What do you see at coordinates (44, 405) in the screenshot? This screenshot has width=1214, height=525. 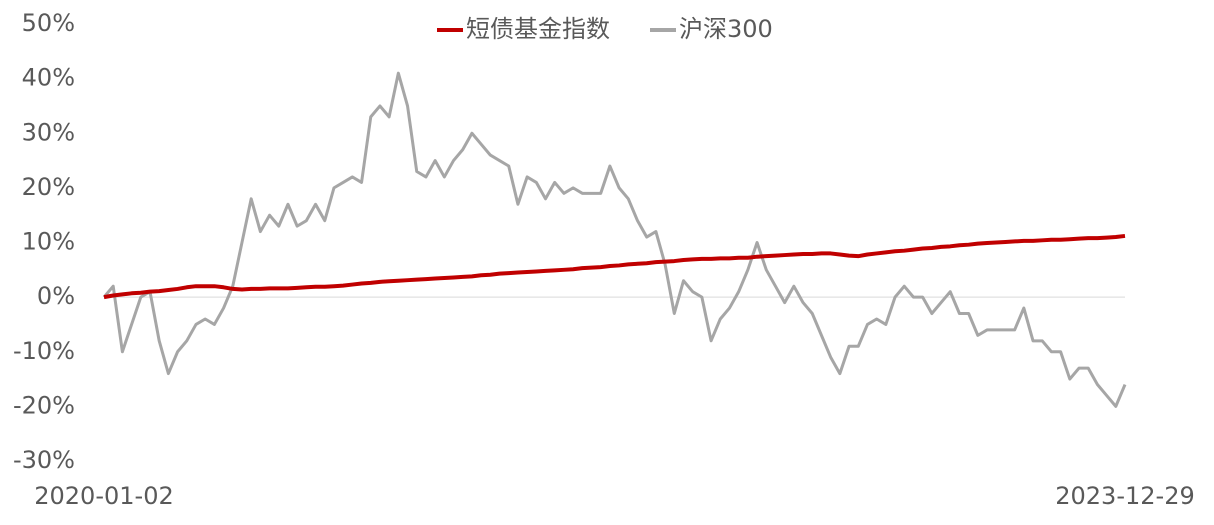 I see `y-tick-label: -20%` at bounding box center [44, 405].